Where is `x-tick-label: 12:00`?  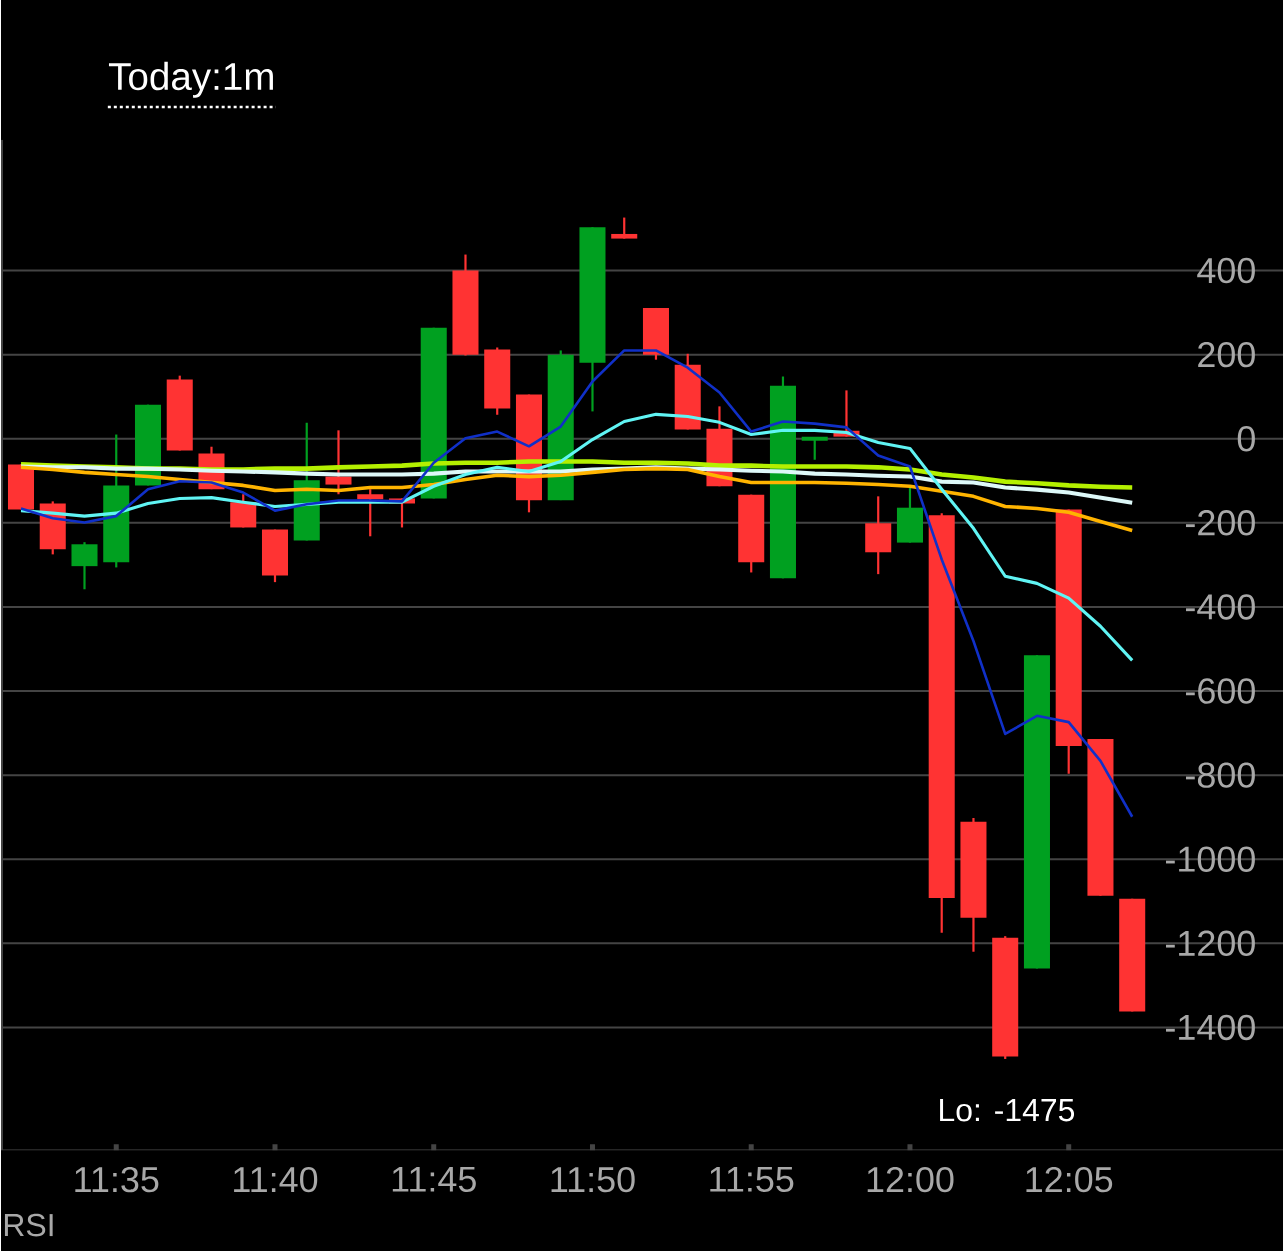
x-tick-label: 12:00 is located at coordinates (910, 1179).